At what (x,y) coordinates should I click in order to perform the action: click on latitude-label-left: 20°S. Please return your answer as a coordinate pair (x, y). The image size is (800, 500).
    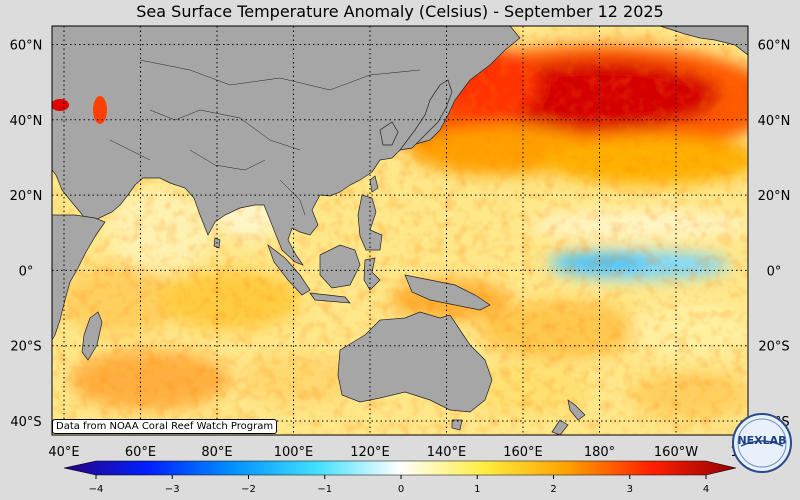
    Looking at the image, I should click on (25, 347).